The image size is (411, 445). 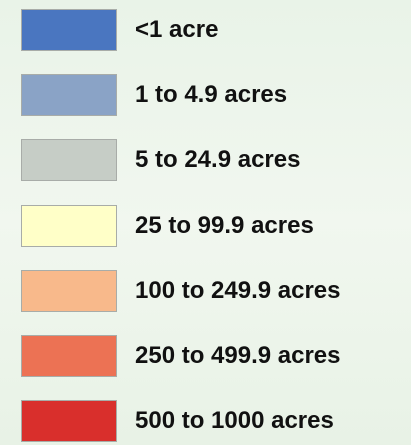 What do you see at coordinates (211, 95) in the screenshot?
I see `legend-label: 1 to 4.9 acres` at bounding box center [211, 95].